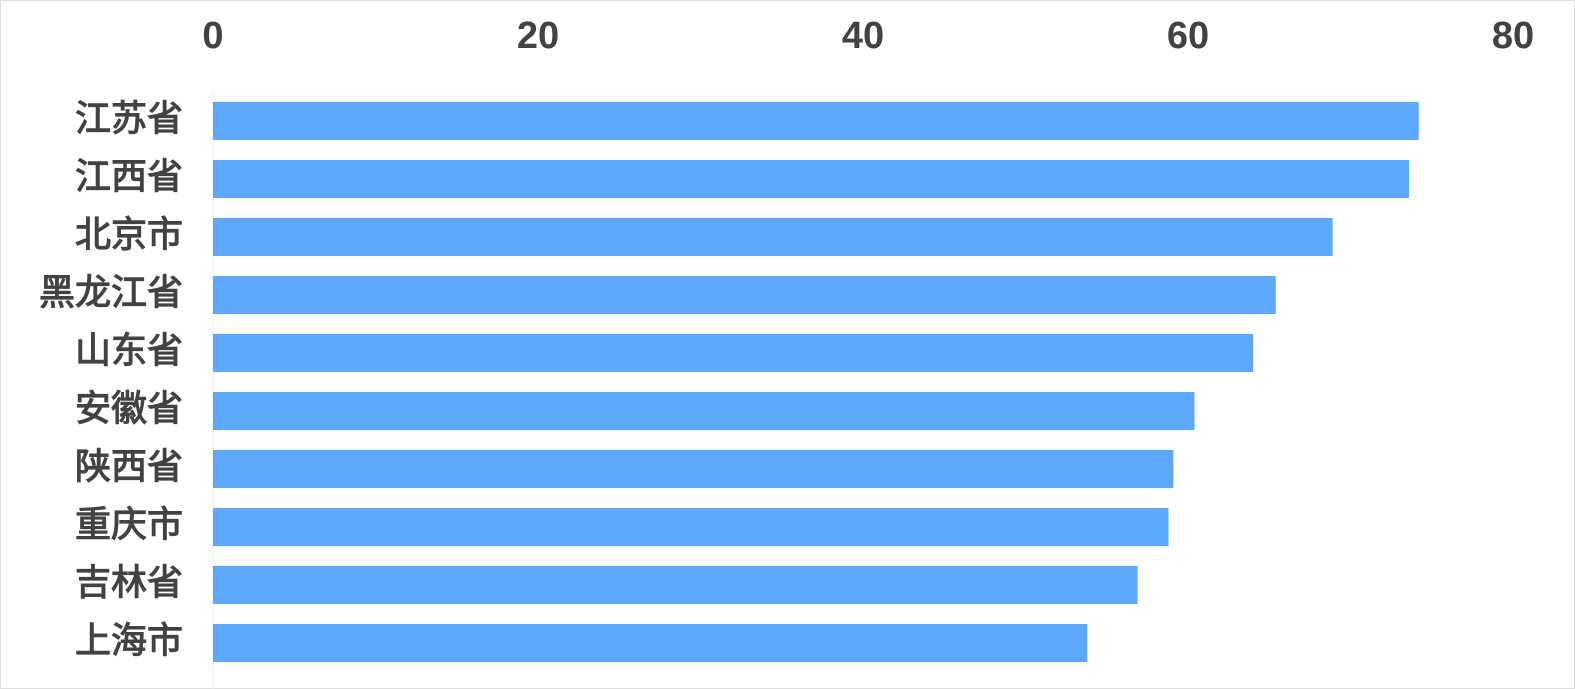  What do you see at coordinates (129, 234) in the screenshot?
I see `y-tick-label: 北京市` at bounding box center [129, 234].